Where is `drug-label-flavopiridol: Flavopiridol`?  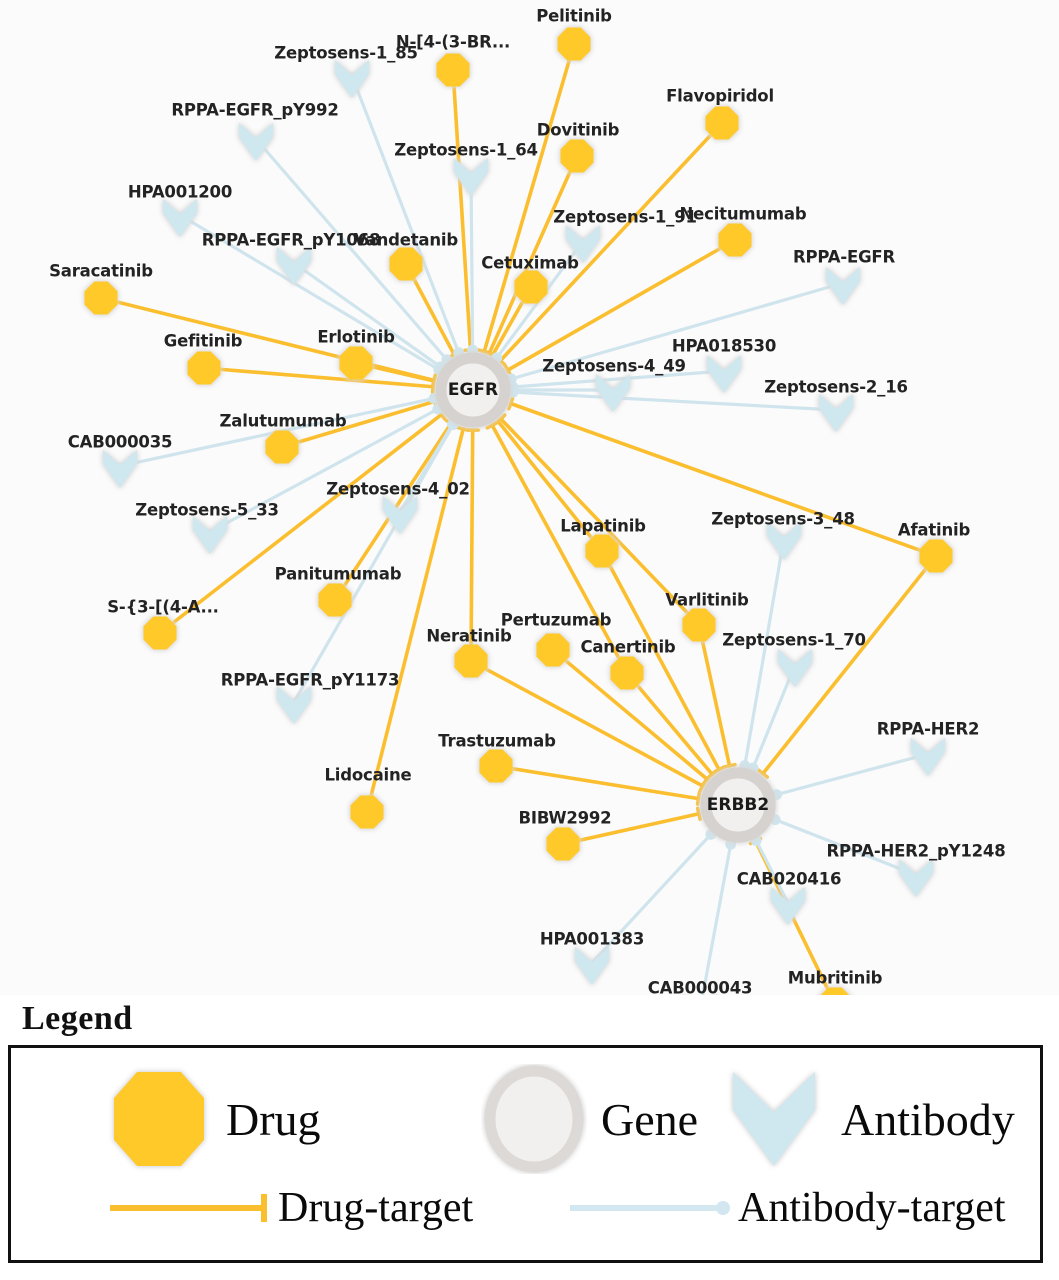
drug-label-flavopiridol: Flavopiridol is located at coordinates (720, 96).